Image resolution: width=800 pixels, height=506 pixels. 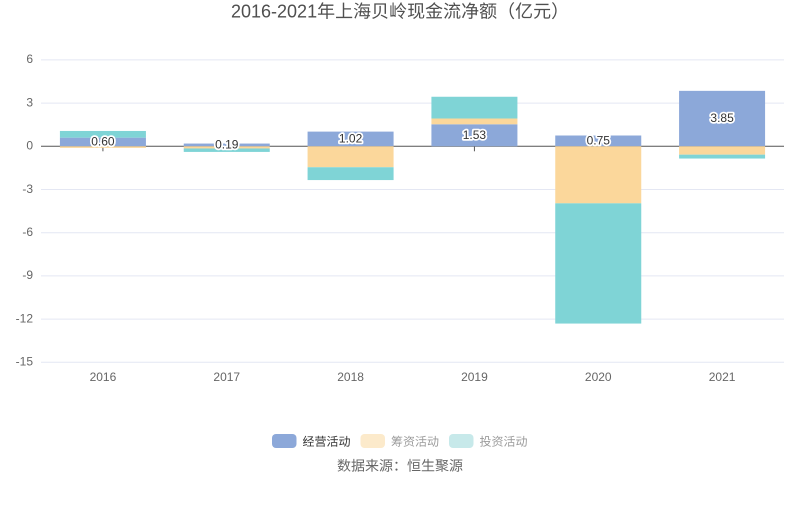 What do you see at coordinates (103, 377) in the screenshot?
I see `svg-text: 2016` at bounding box center [103, 377].